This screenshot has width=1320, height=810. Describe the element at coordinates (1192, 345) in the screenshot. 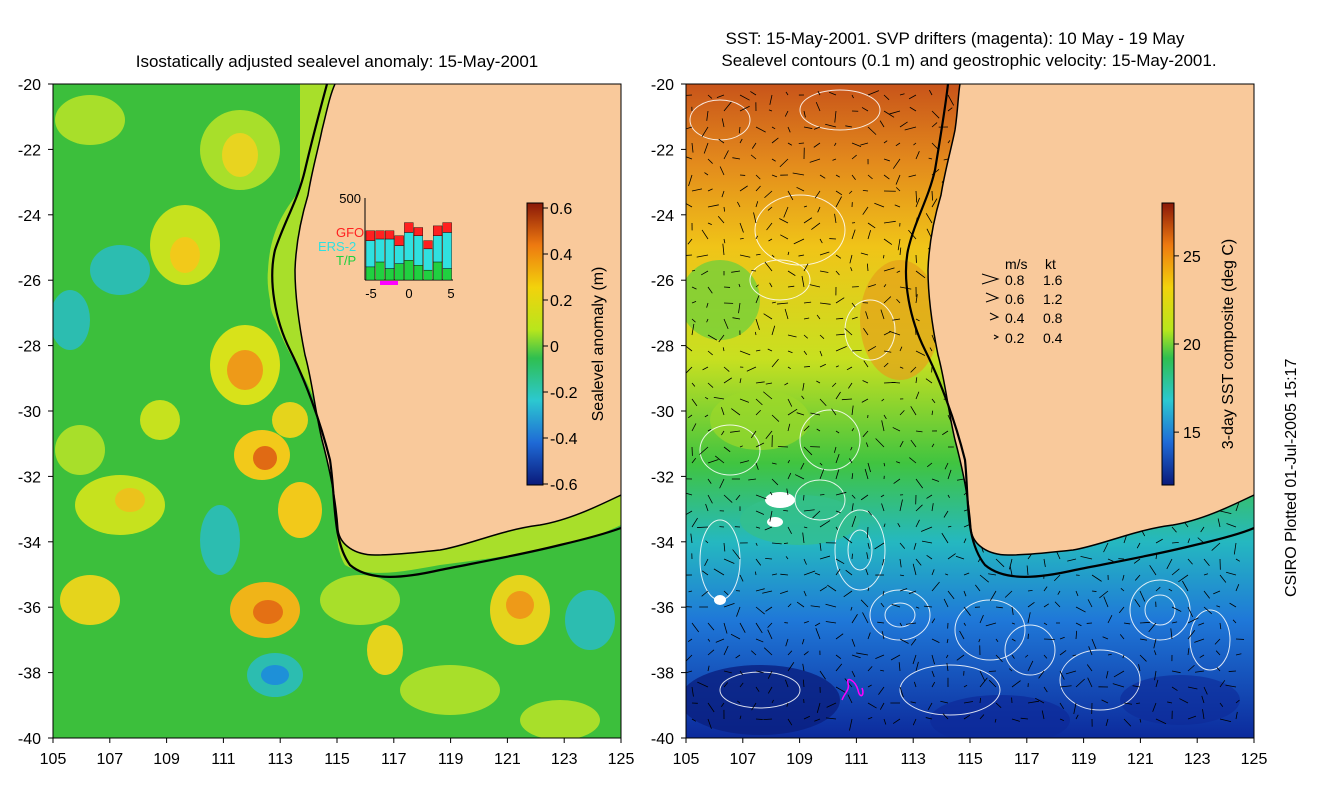

I see `colorbar-tick-label: 20` at that location.